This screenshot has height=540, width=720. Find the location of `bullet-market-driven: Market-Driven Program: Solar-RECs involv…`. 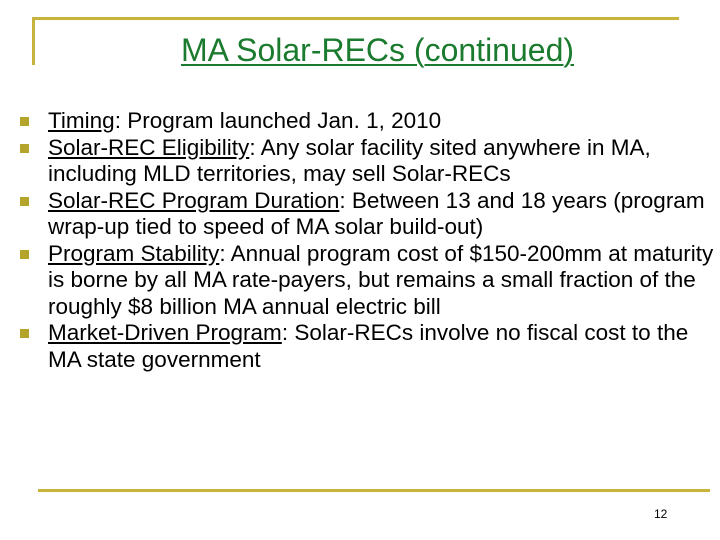

bullet-market-driven: Market-Driven Program: Solar-RECs involv… is located at coordinates (367, 346).